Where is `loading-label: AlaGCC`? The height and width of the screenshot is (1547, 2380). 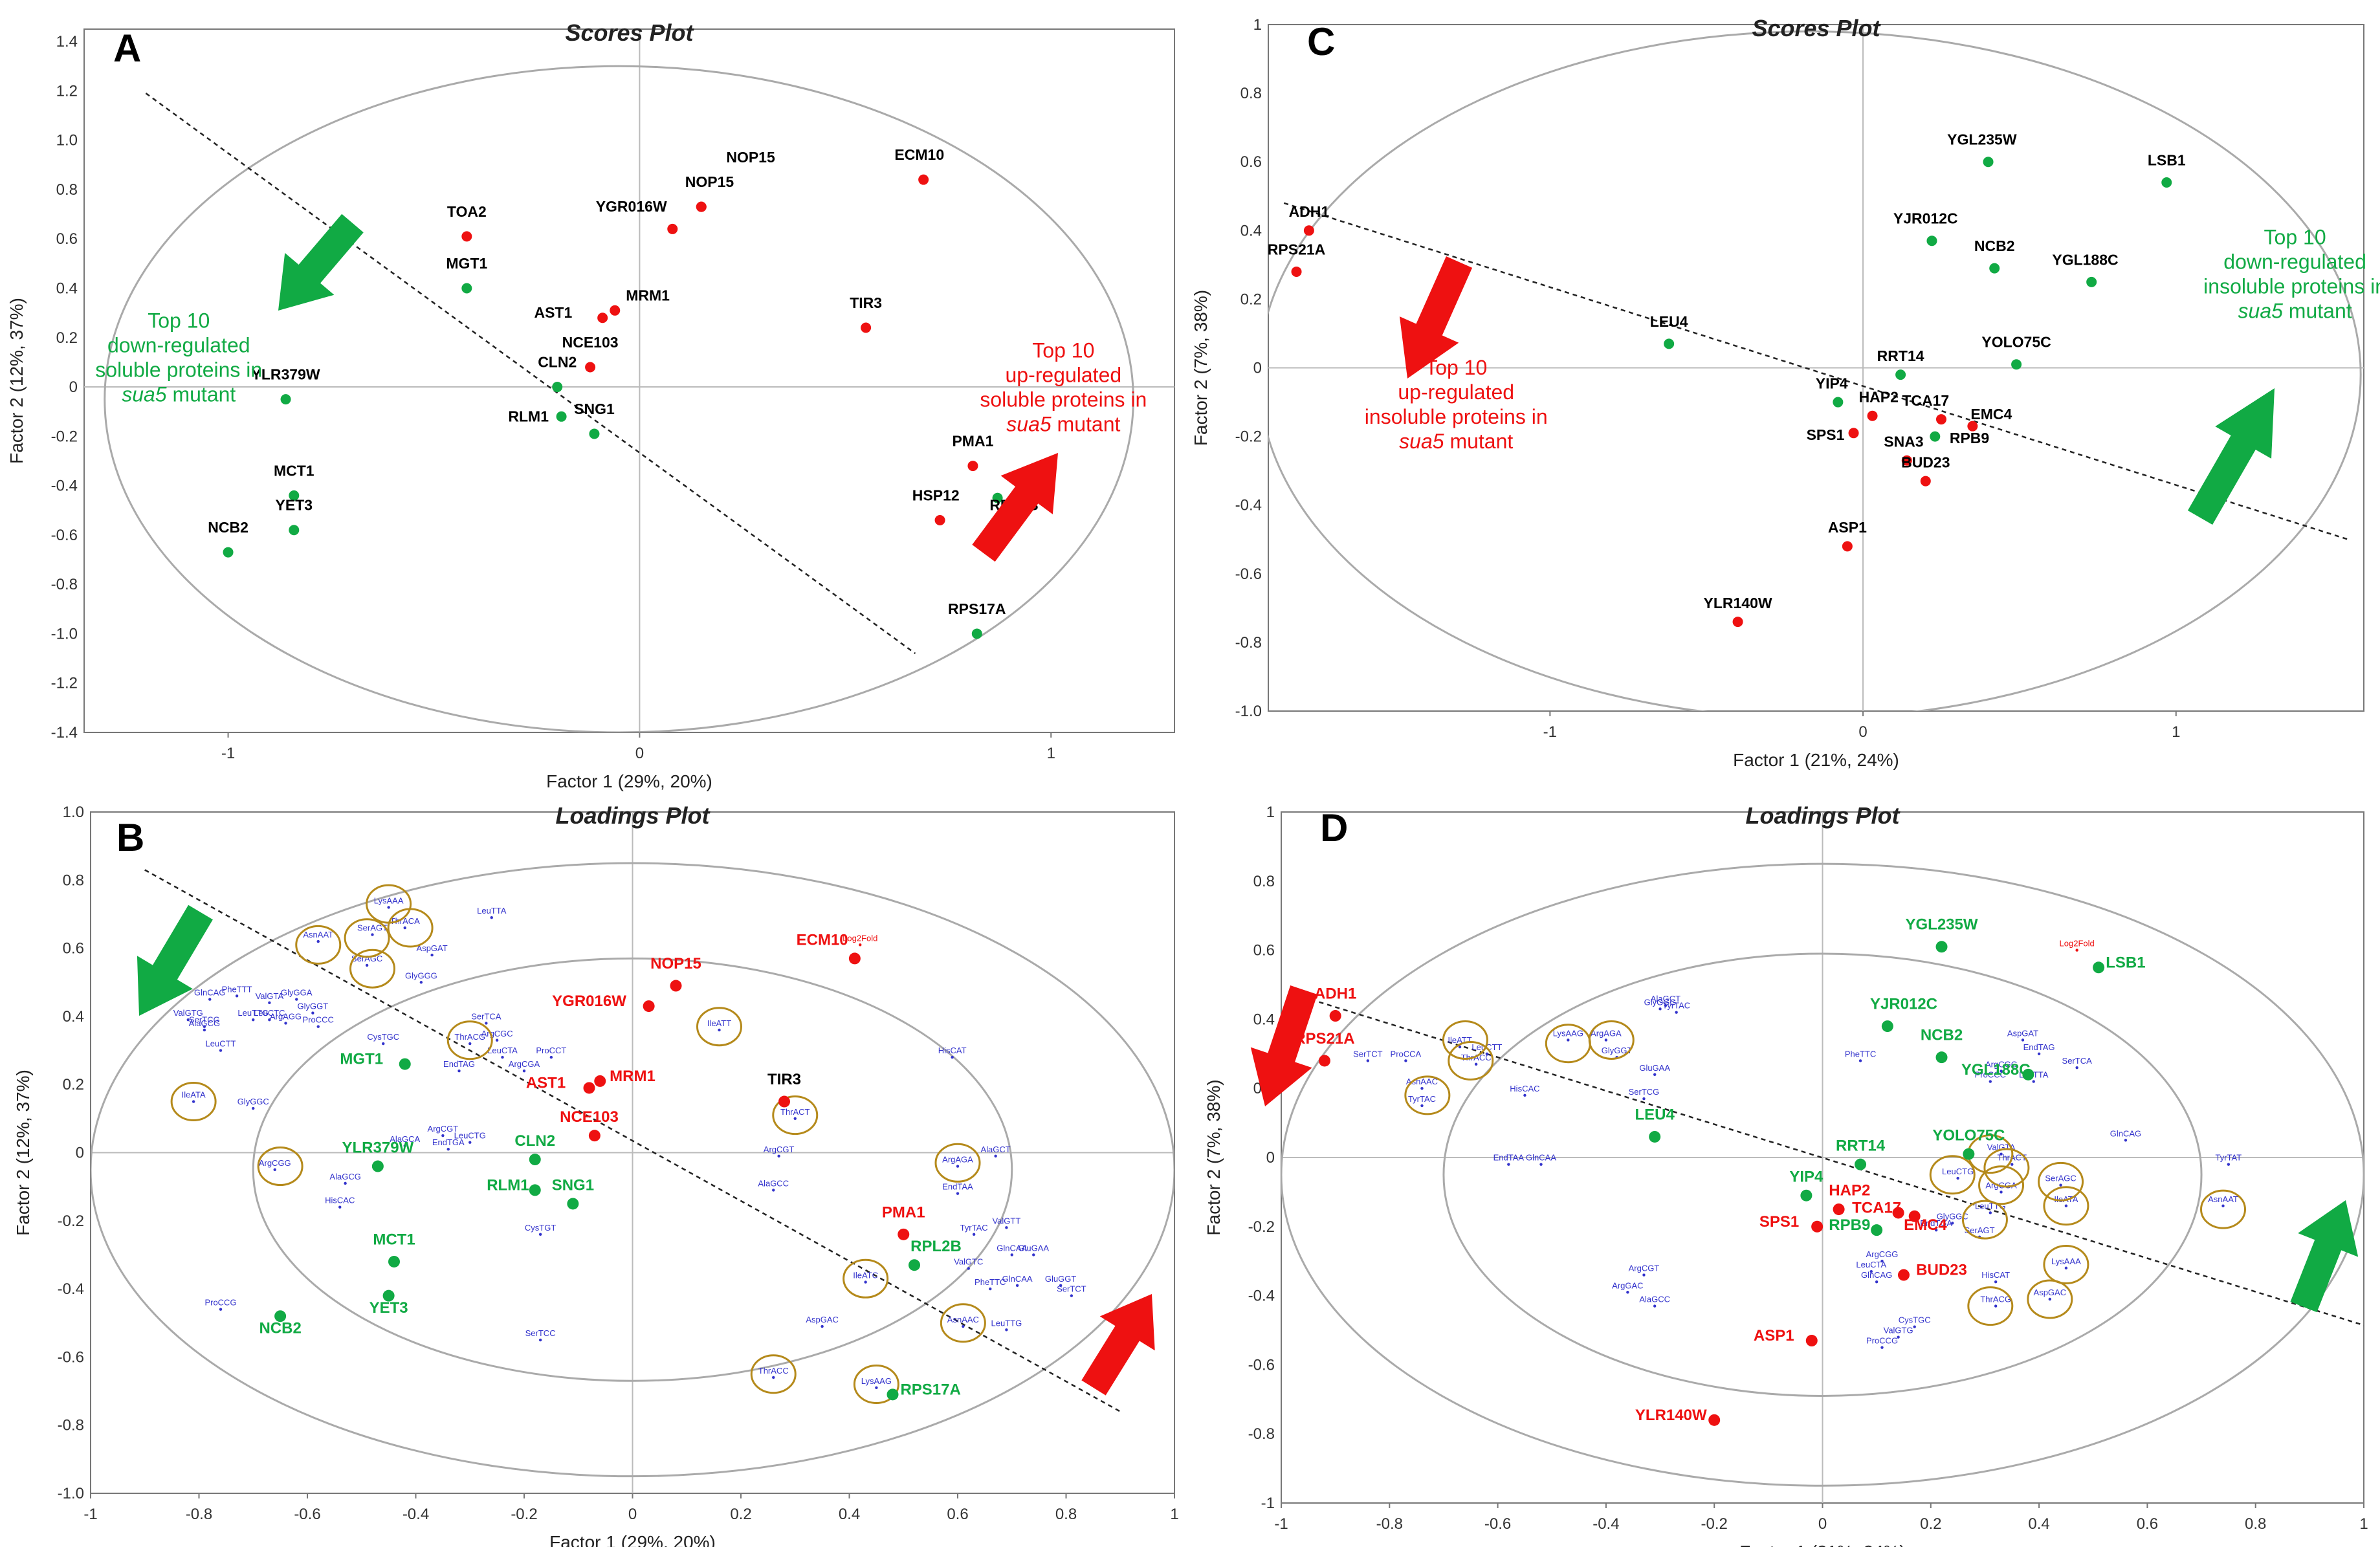 loading-label: AlaGCC is located at coordinates (1654, 1299).